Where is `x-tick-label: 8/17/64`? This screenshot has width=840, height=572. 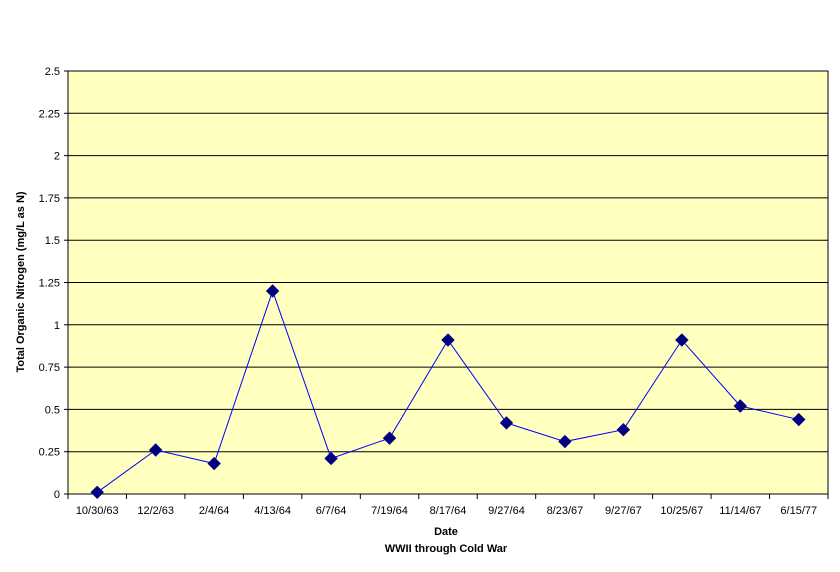
x-tick-label: 8/17/64 is located at coordinates (448, 511).